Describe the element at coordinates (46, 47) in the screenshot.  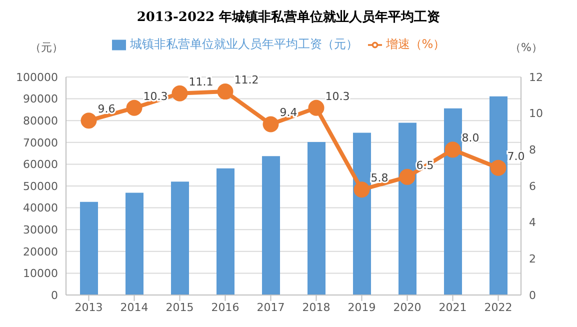
I see `y-axis-title: （元）` at that location.